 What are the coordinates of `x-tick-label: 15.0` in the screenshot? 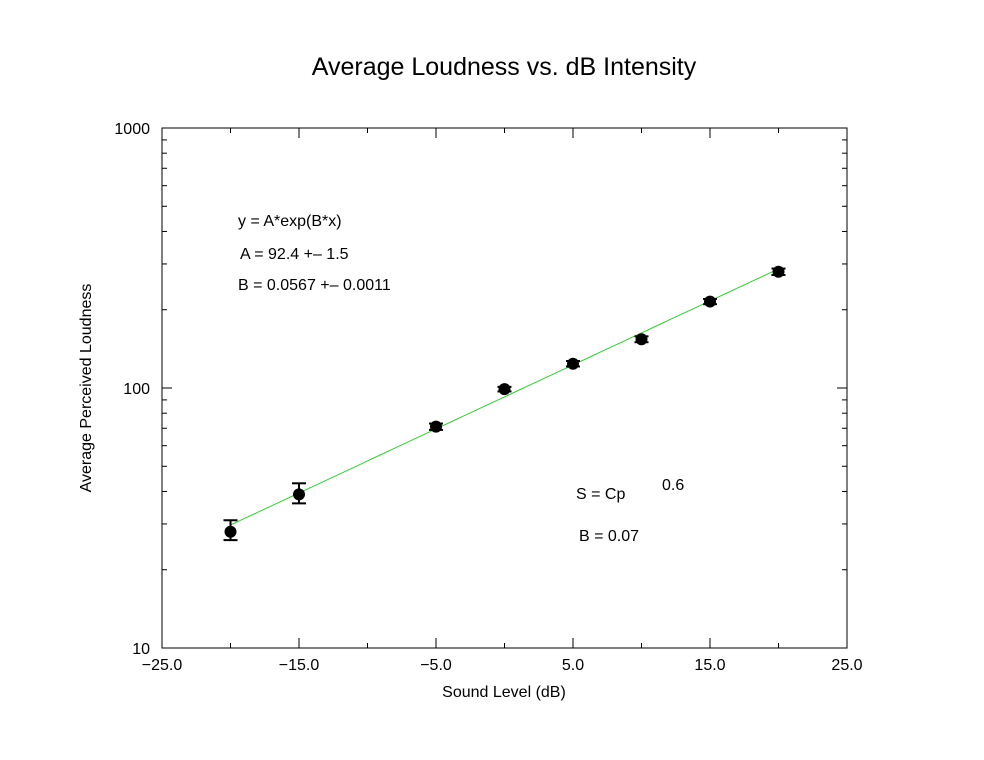 It's located at (709, 665).